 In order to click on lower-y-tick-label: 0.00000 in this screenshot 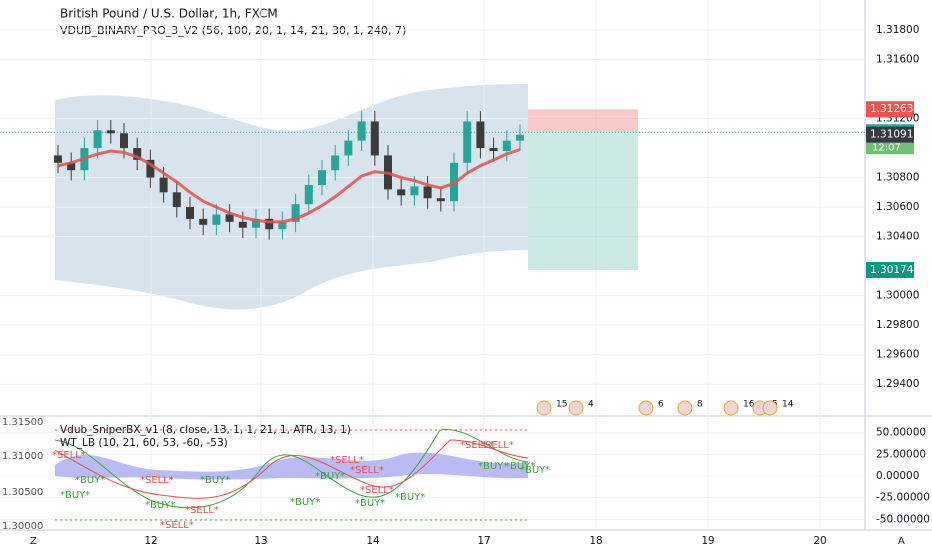, I will do `click(897, 476)`.